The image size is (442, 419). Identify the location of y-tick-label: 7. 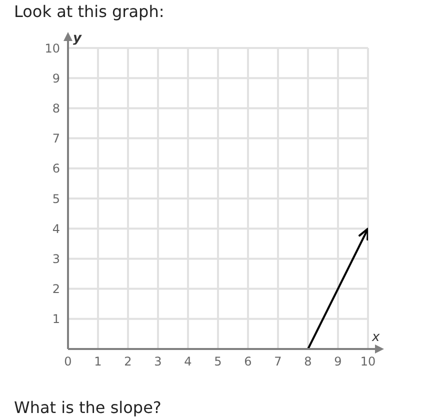
(56, 139).